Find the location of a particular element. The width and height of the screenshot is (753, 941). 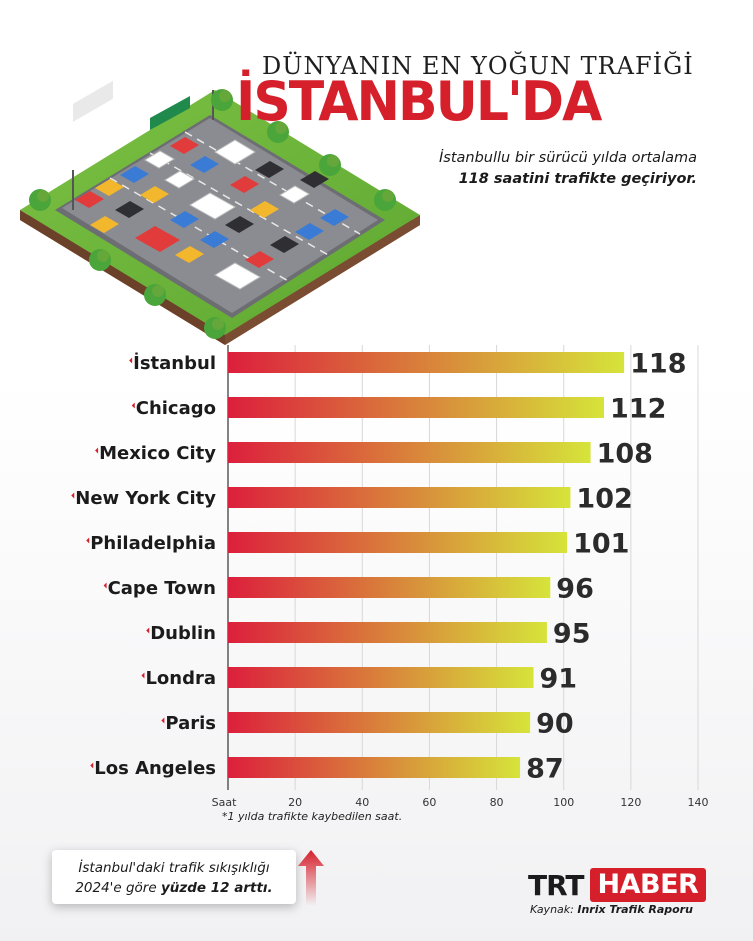

bar-value-label: 101 is located at coordinates (601, 544).